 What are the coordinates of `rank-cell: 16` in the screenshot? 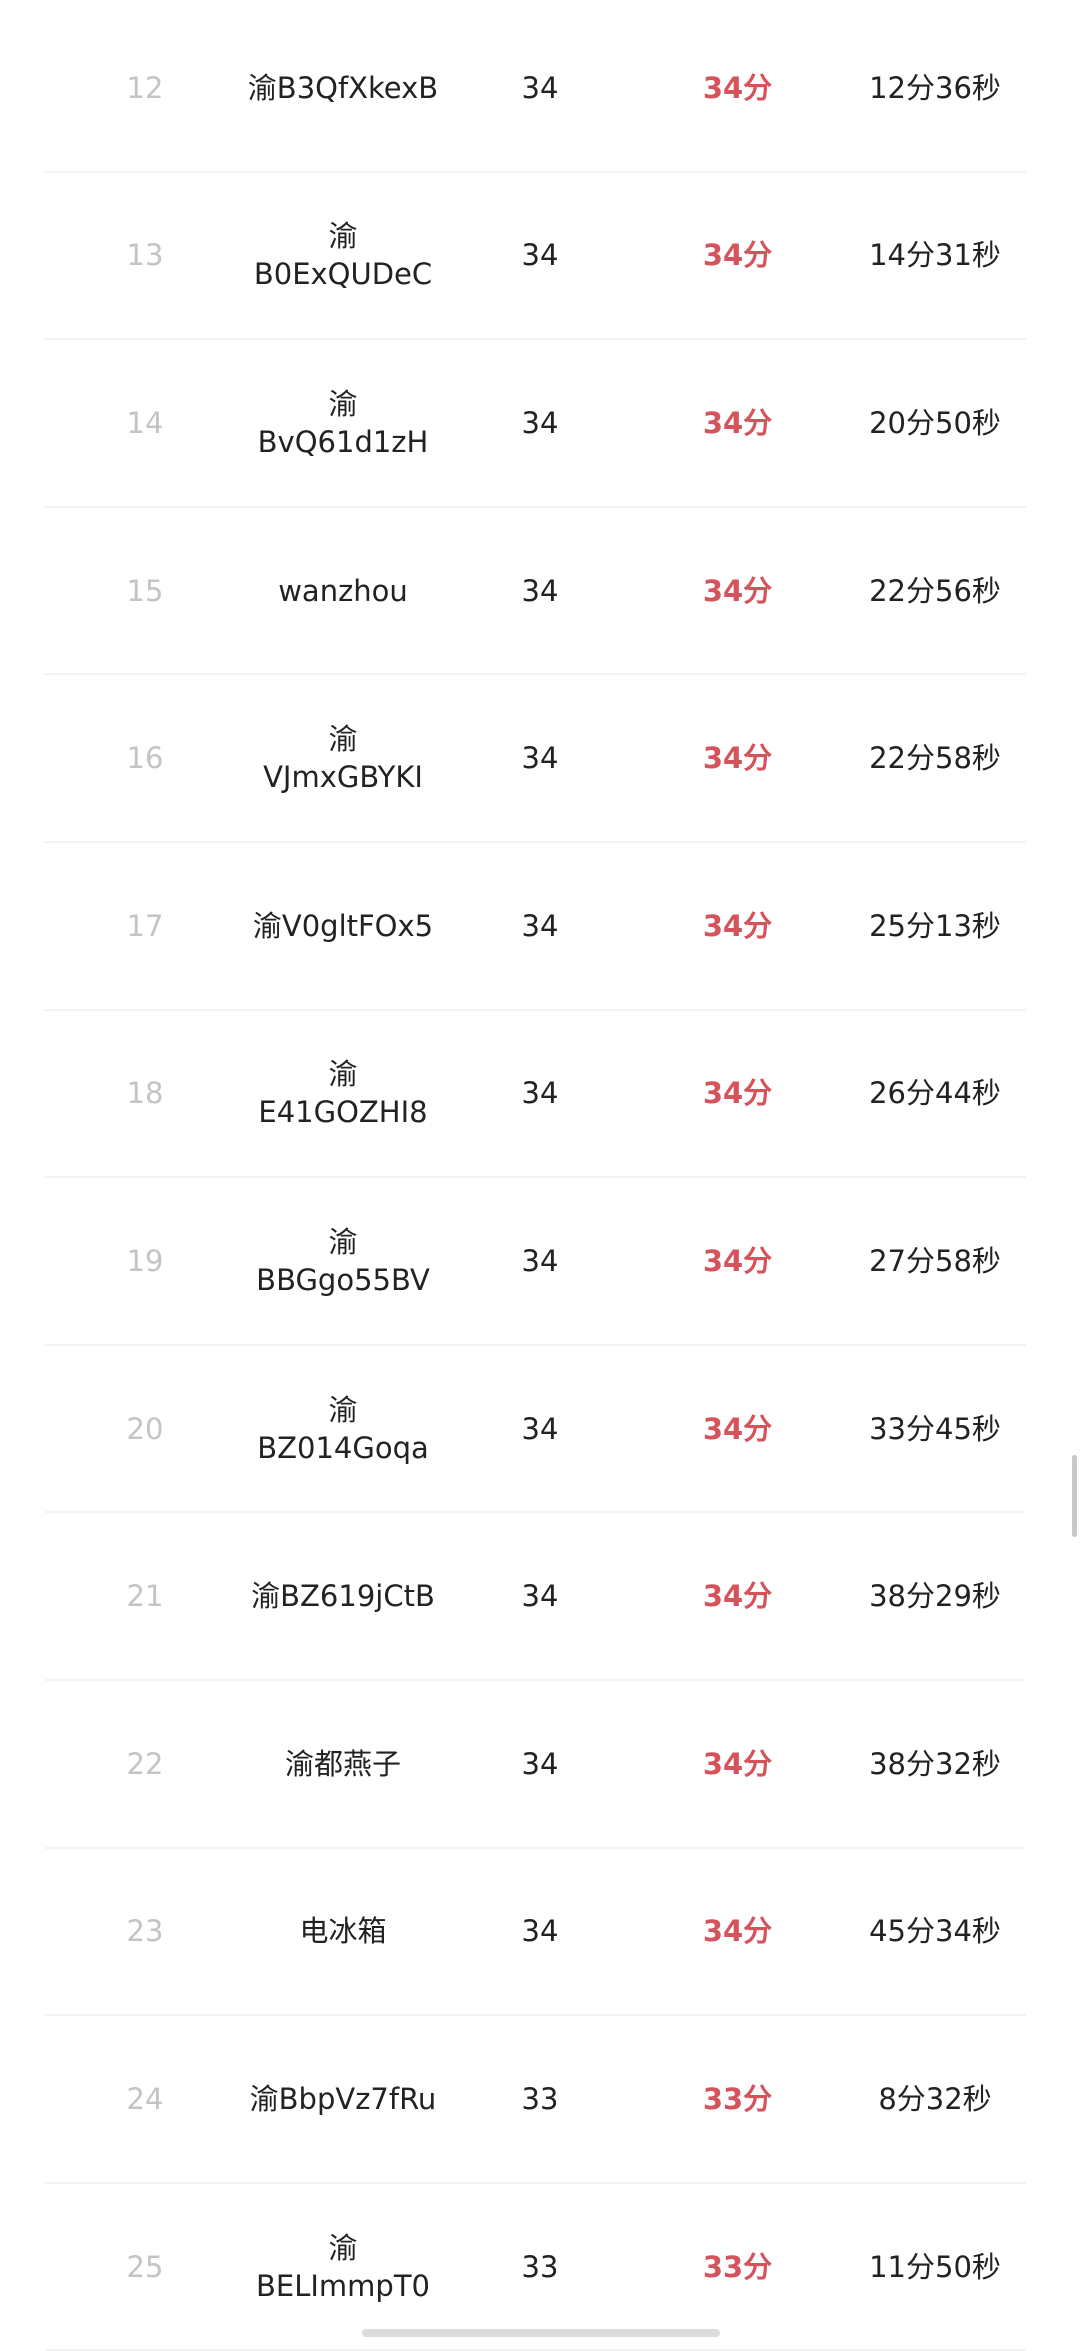 It's located at (145, 758).